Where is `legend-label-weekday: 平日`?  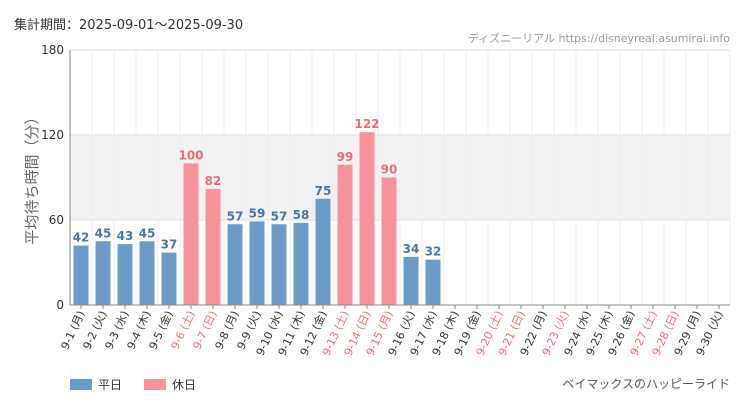
legend-label-weekday: 平日 is located at coordinates (110, 385).